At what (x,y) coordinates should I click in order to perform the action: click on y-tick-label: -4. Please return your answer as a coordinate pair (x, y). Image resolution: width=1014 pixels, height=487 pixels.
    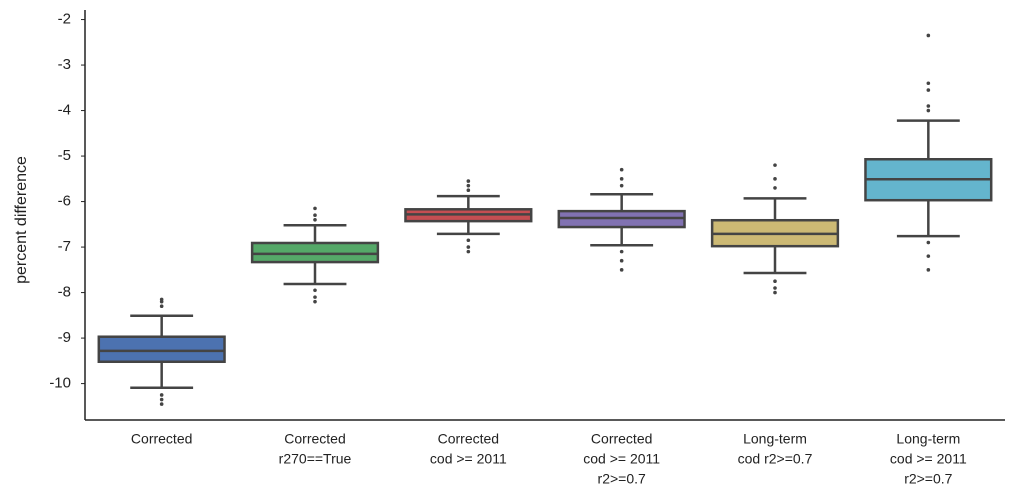
    Looking at the image, I should click on (64, 110).